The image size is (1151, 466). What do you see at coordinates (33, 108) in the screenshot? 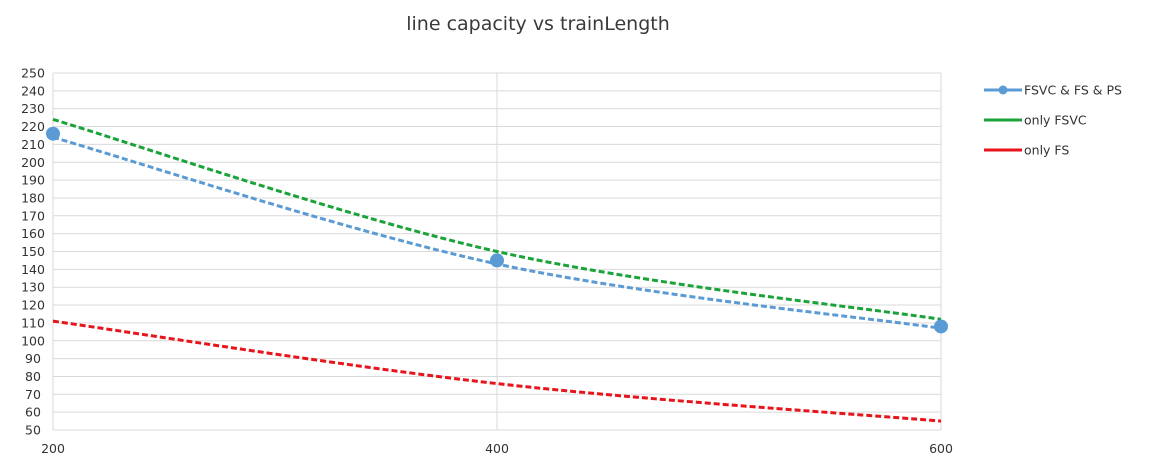
I see `y-tick-label: 230` at bounding box center [33, 108].